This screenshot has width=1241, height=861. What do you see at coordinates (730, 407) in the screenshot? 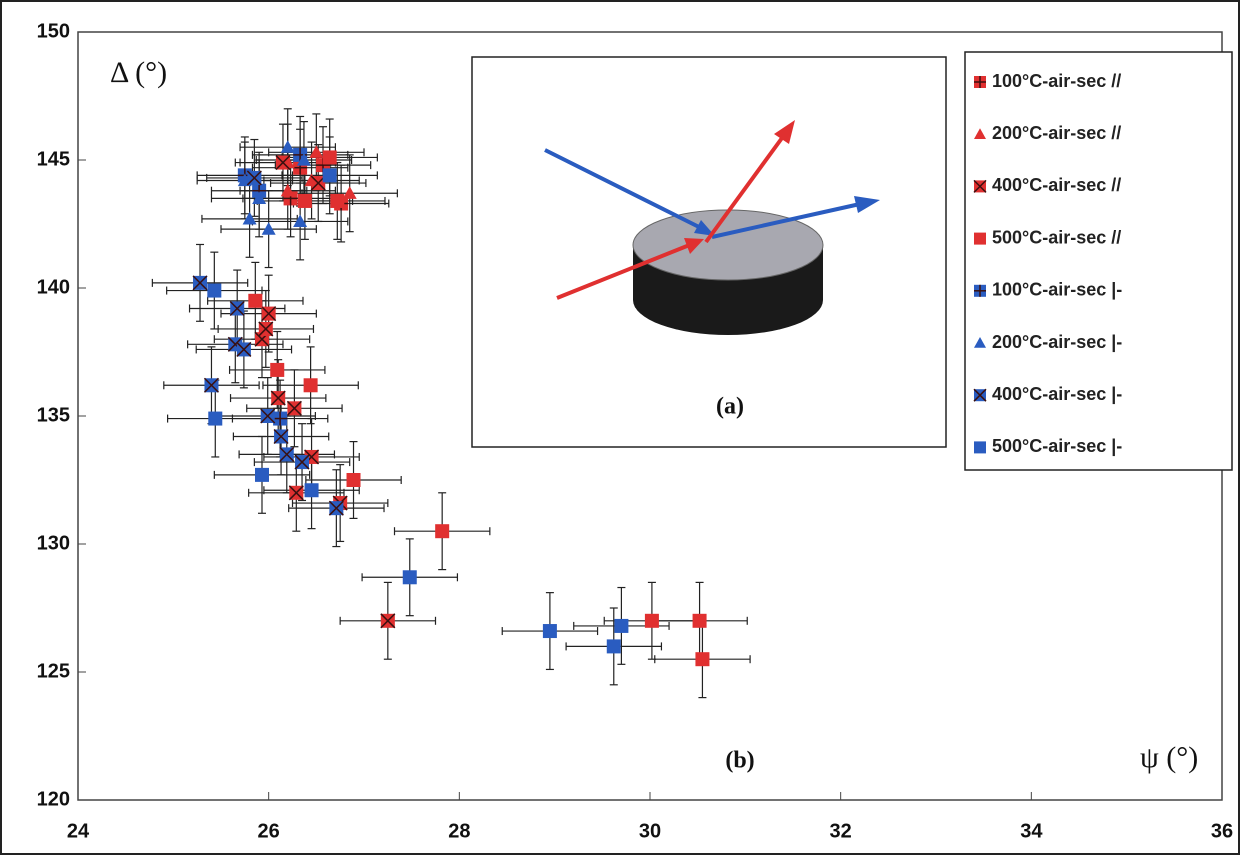
I see `annotation: (a)` at bounding box center [730, 407].